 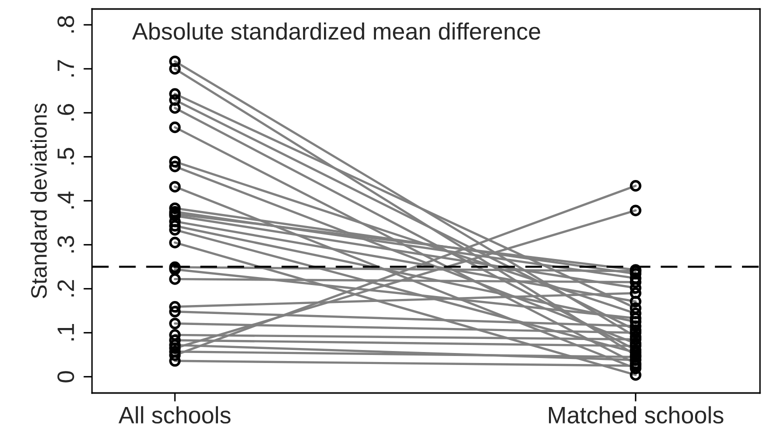 What do you see at coordinates (174, 415) in the screenshot?
I see `x-tick-label: All schools` at bounding box center [174, 415].